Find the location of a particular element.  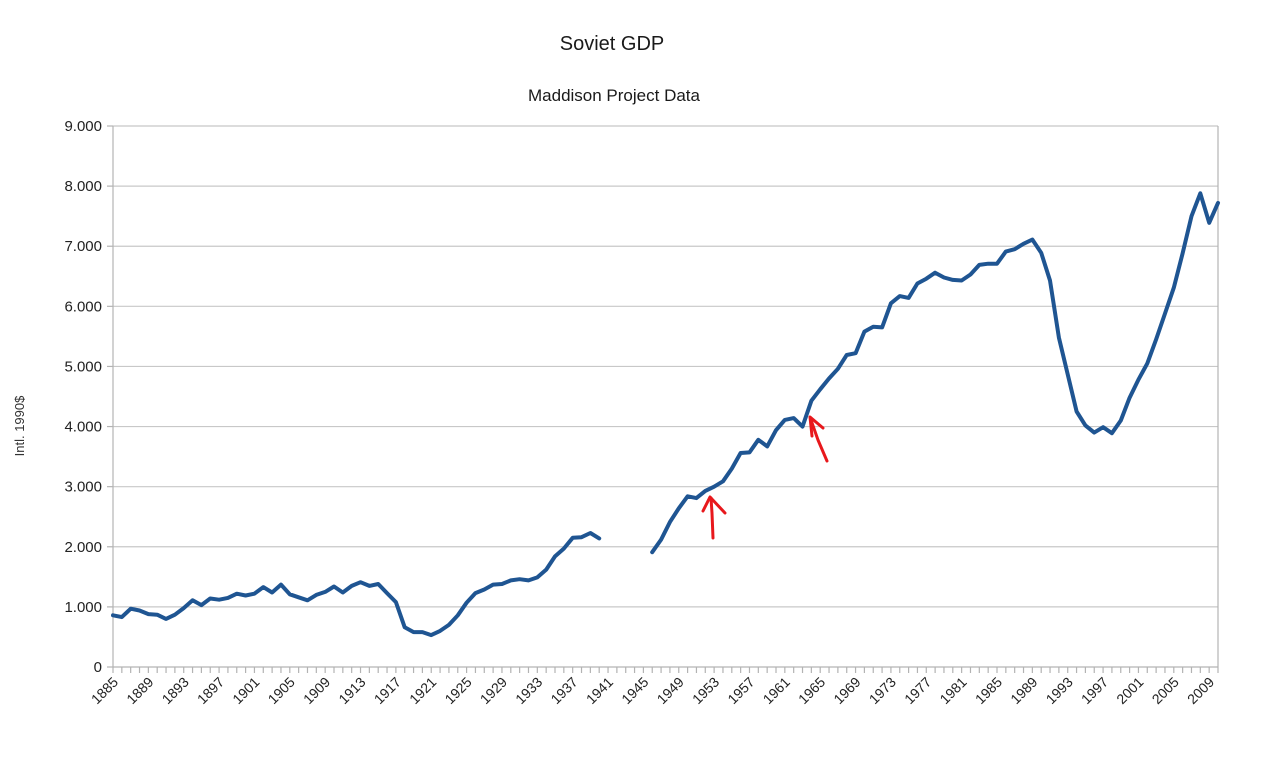

x-tick-label: 1933 is located at coordinates (528, 690).